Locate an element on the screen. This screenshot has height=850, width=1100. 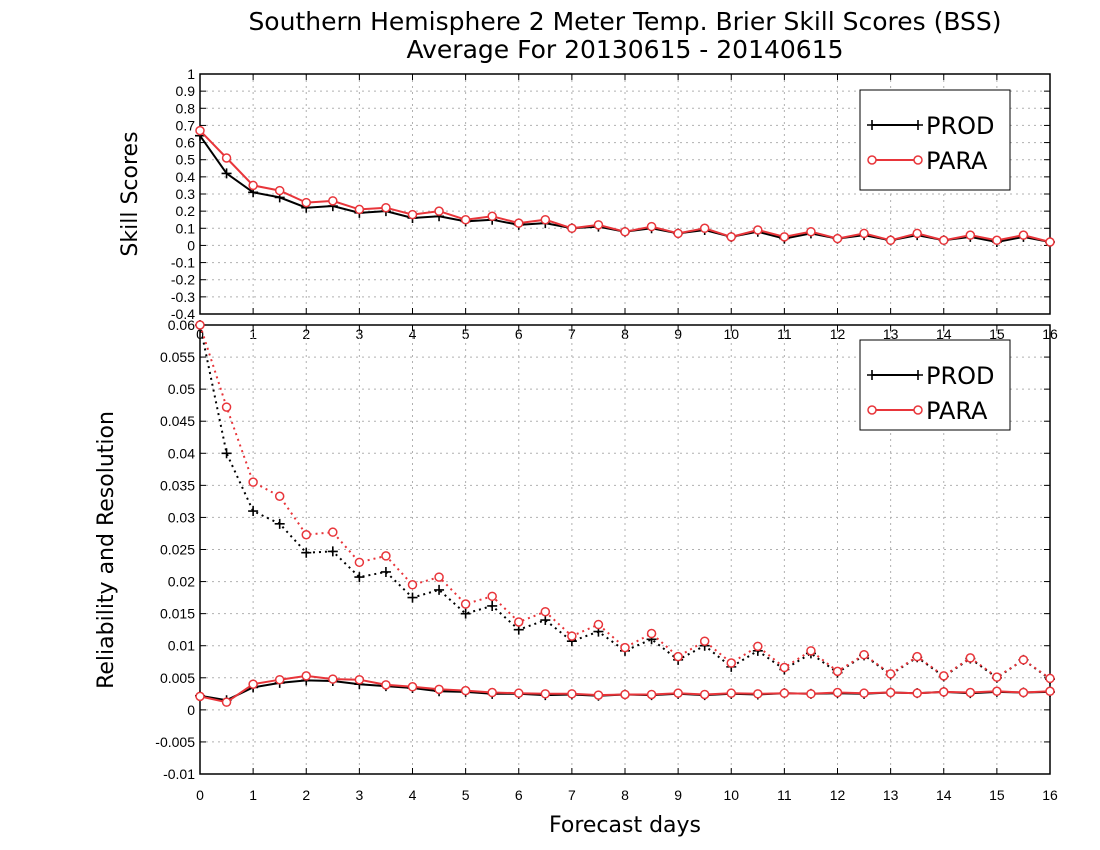
y-tick-label: 0.025 is located at coordinates (177, 550).